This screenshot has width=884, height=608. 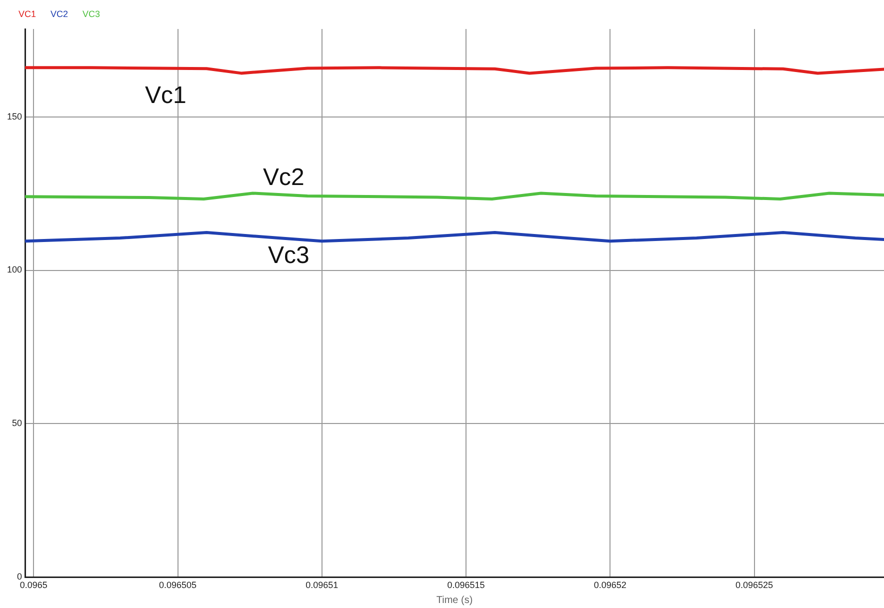 I want to click on y-tick-label: 0, so click(x=19, y=577).